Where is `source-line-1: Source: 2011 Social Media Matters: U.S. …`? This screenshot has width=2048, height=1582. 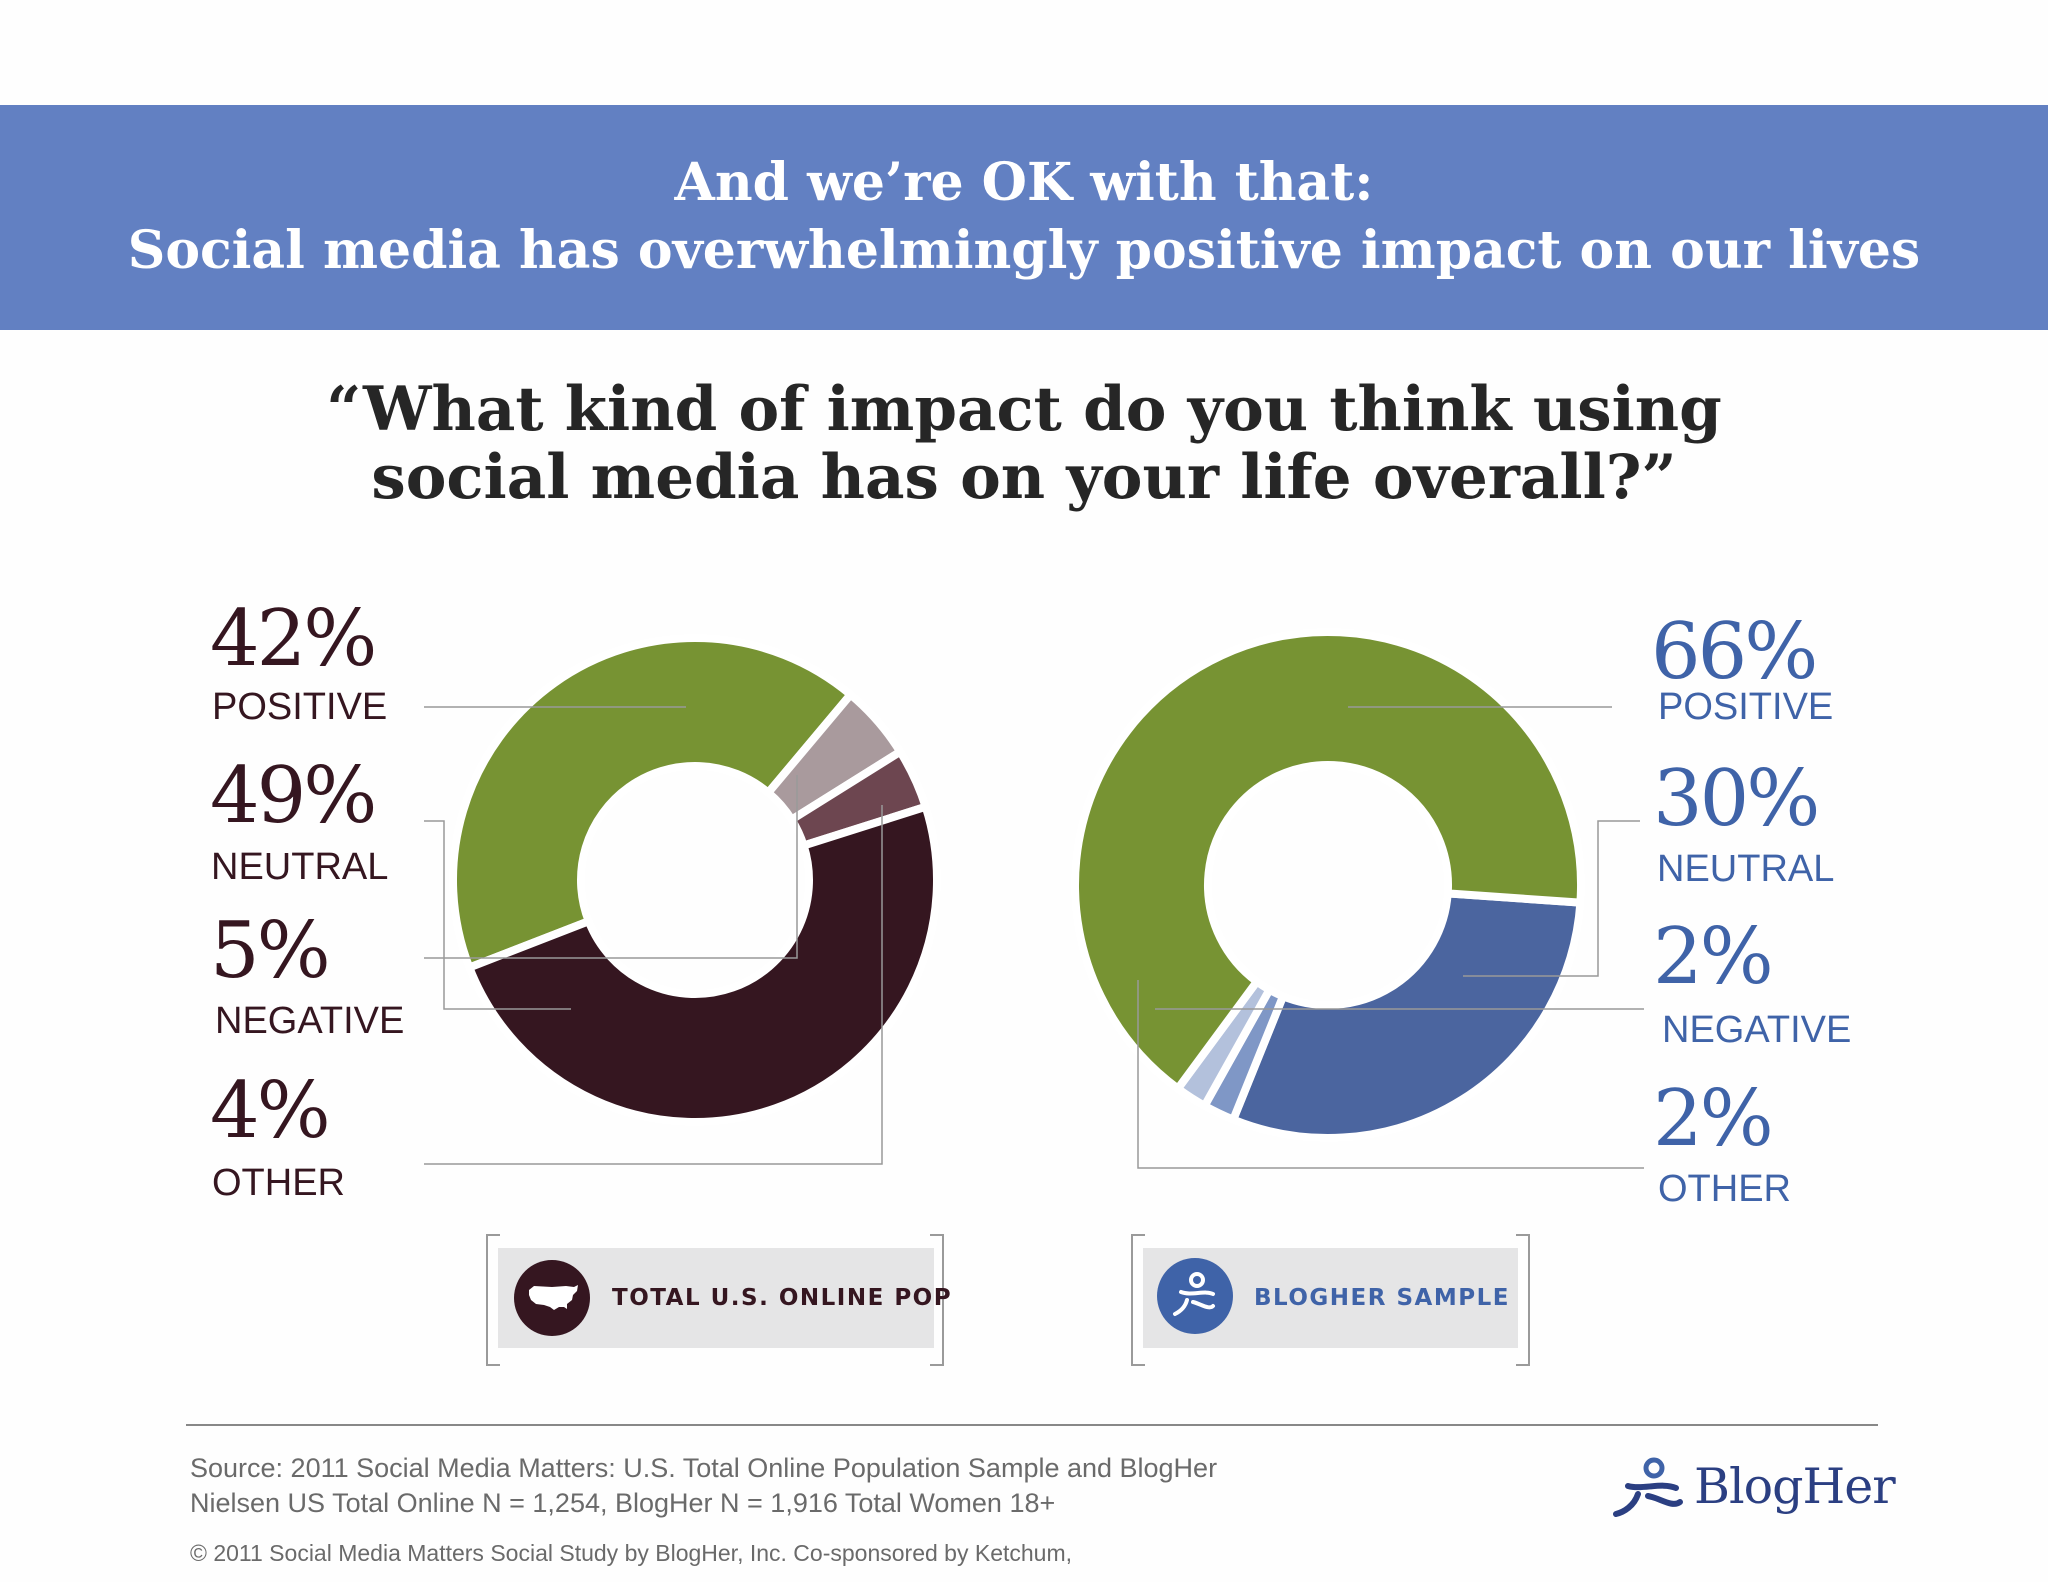 source-line-1: Source: 2011 Social Media Matters: U.S. … is located at coordinates (704, 1468).